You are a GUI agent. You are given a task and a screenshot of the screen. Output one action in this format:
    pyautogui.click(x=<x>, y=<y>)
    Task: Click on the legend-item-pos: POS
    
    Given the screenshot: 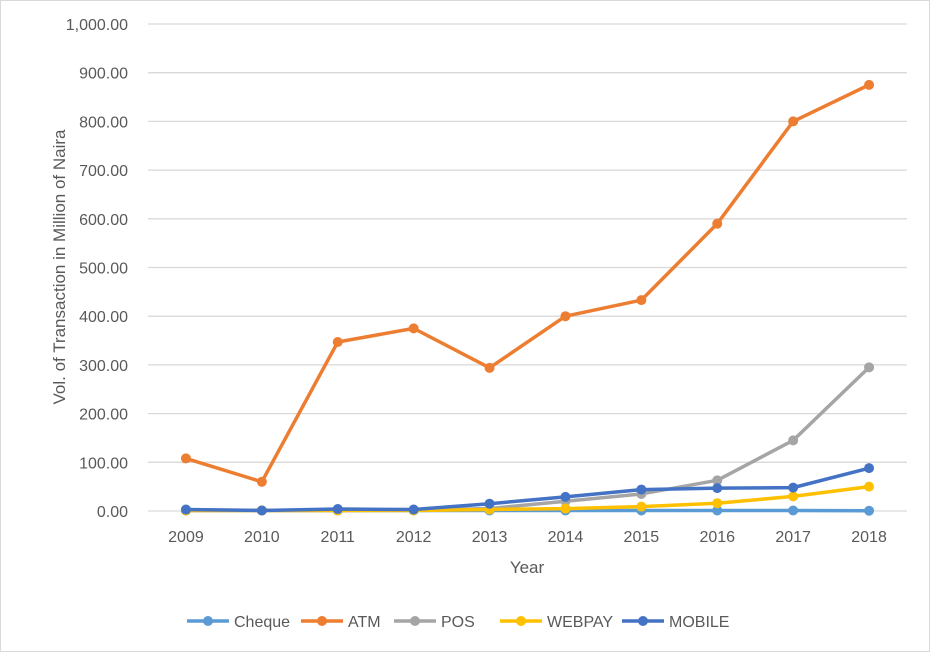 What is the action you would take?
    pyautogui.click(x=434, y=622)
    